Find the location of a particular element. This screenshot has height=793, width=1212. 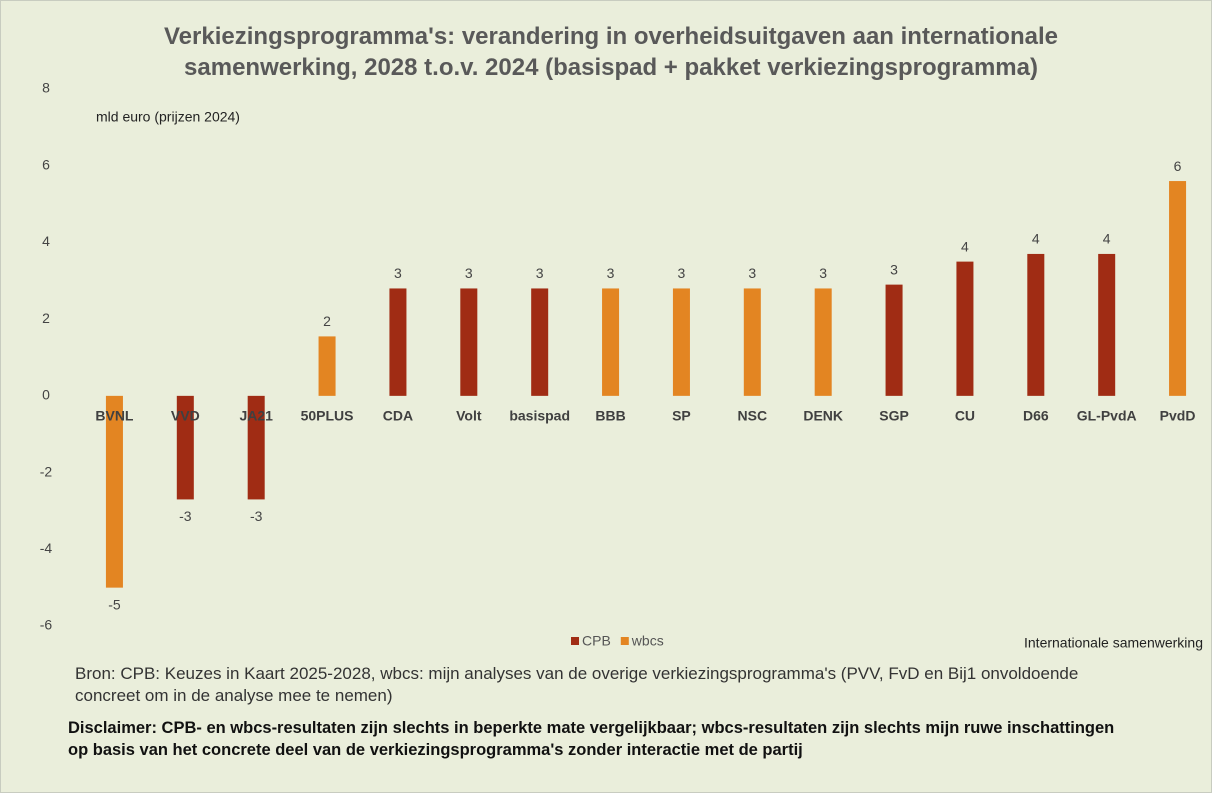

x-tick-label: BBB is located at coordinates (610, 416).